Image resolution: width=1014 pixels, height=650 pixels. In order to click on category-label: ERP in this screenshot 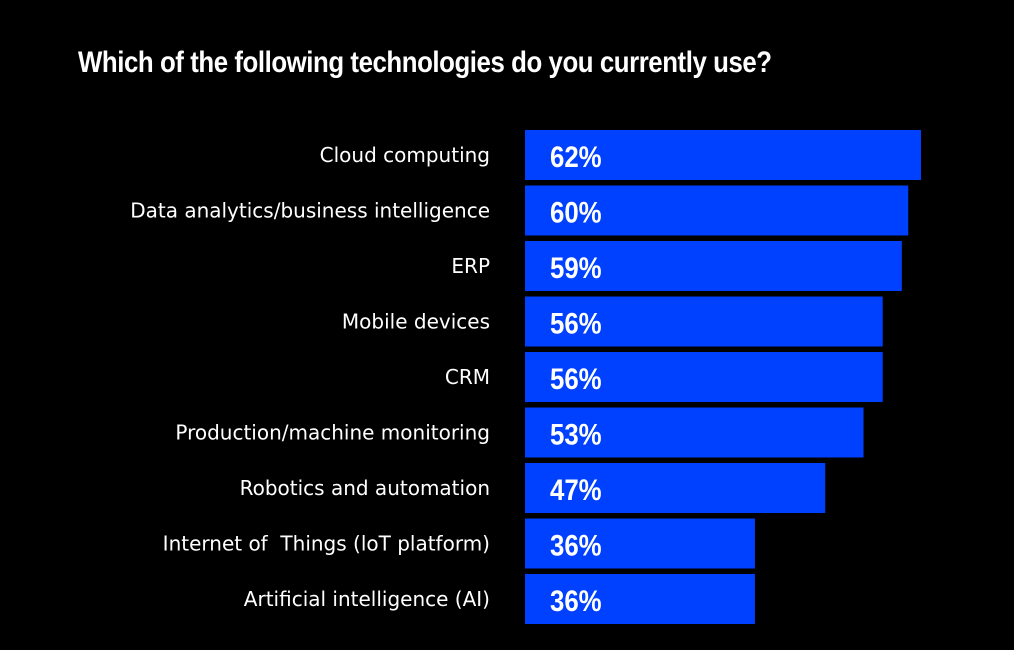, I will do `click(470, 266)`.